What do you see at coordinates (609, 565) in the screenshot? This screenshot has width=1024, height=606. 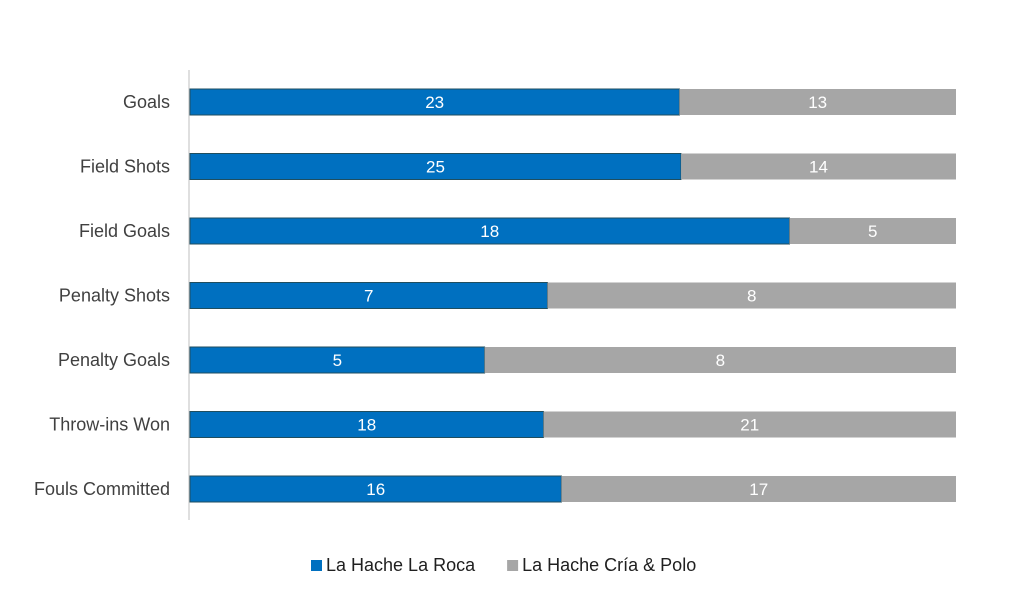 I see `legend-label-1: La Hache Cría & Polo` at bounding box center [609, 565].